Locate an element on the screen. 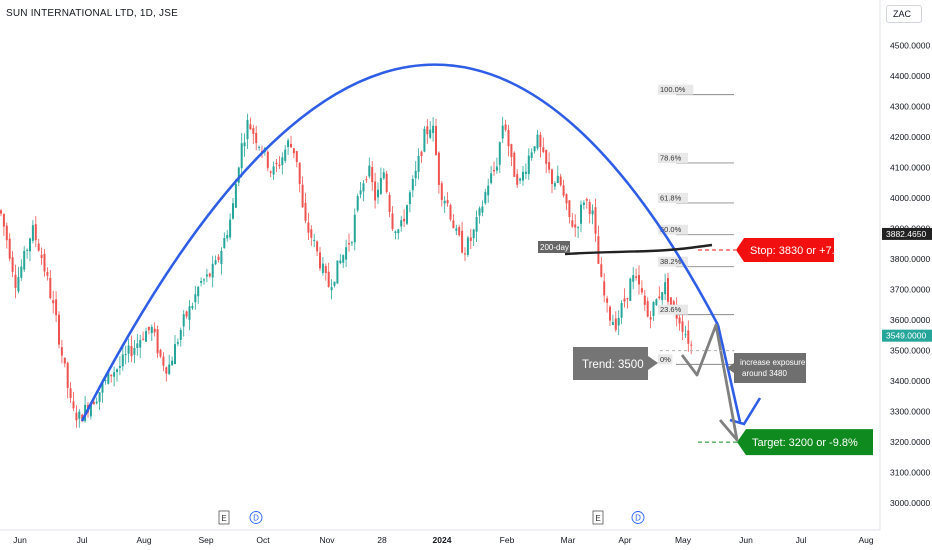 This screenshot has height=550, width=932. currency-selector: ZAC is located at coordinates (904, 14).